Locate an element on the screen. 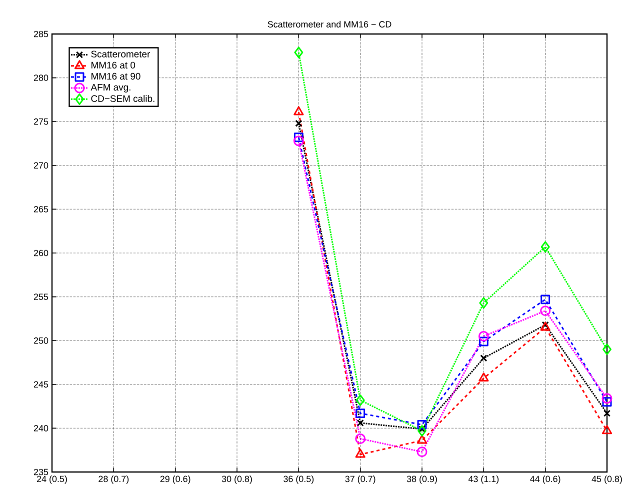 The height and width of the screenshot is (494, 644). x-tick-label: 29 (0.6) is located at coordinates (175, 480).